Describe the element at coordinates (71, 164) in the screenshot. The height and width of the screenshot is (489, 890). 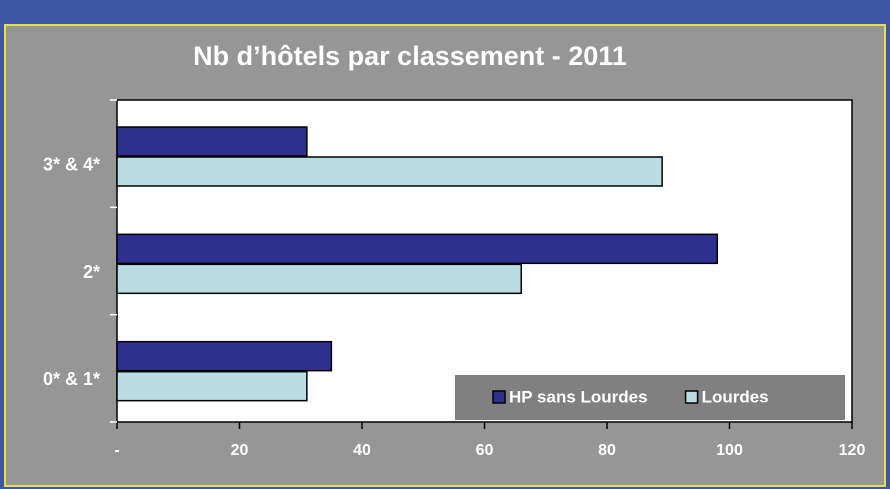
I see `y-tick-label: 3* & 4*` at that location.